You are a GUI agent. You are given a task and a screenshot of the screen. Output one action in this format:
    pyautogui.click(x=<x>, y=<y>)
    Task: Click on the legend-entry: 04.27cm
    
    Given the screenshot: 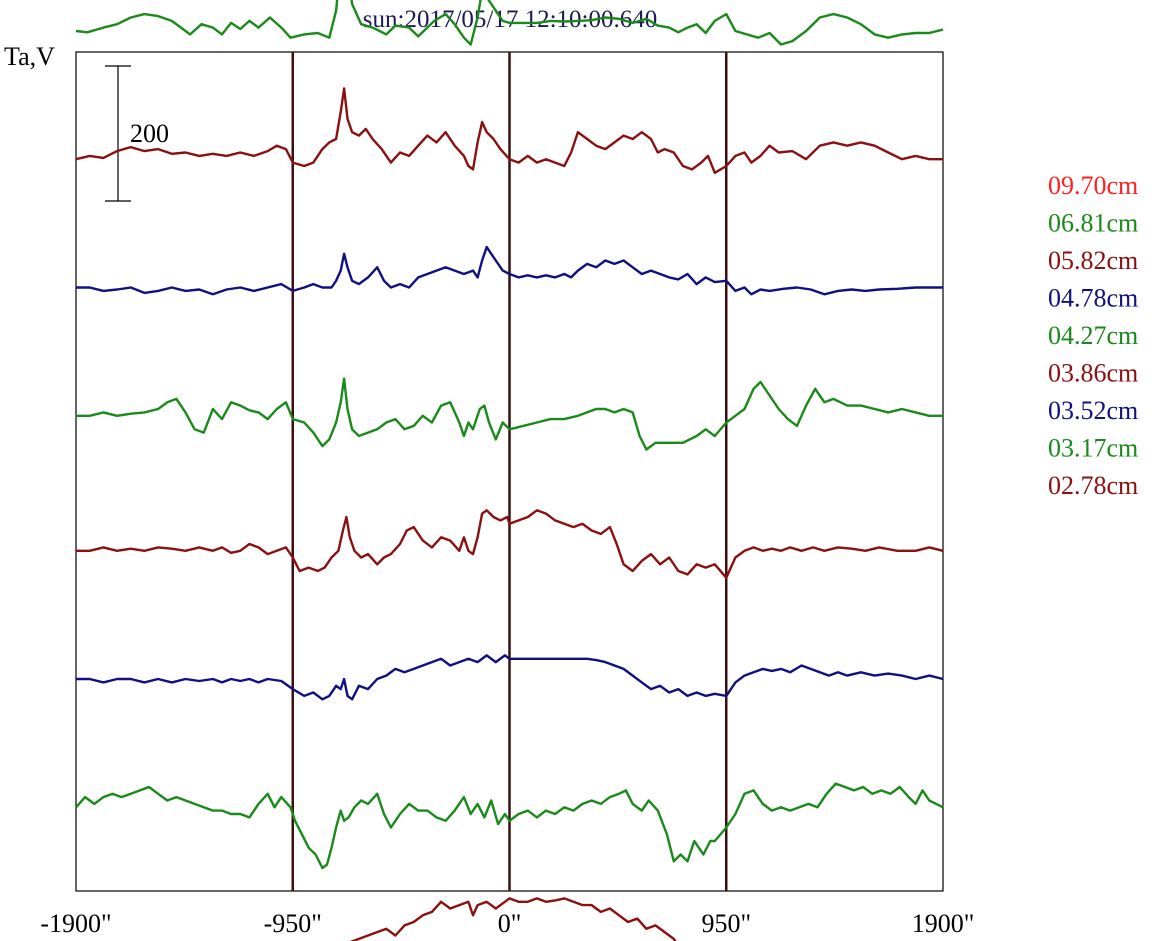 What is the action you would take?
    pyautogui.click(x=1093, y=335)
    